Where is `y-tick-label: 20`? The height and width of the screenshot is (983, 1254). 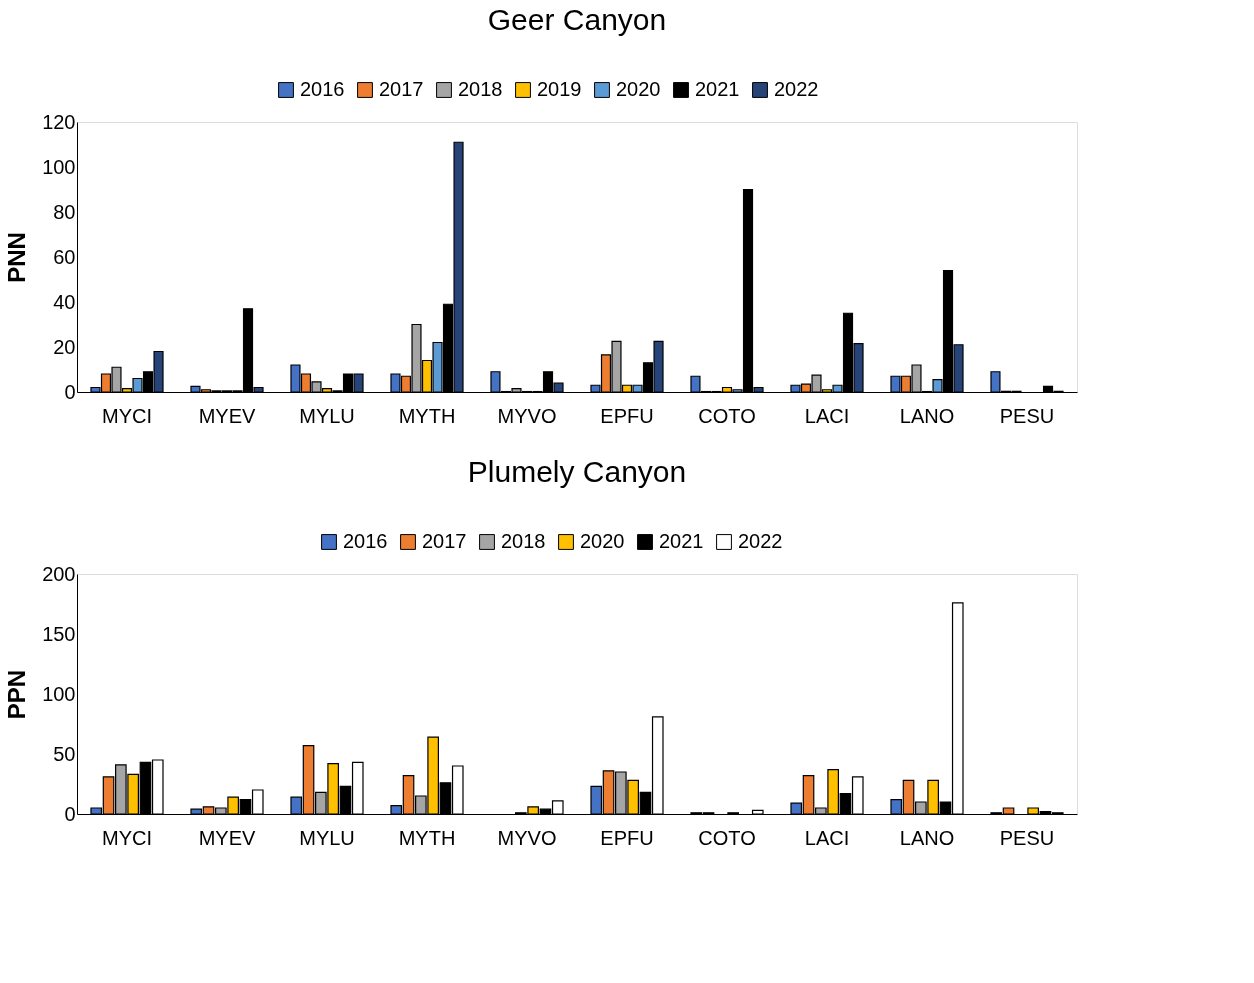 y-tick-label: 20 is located at coordinates (64, 346).